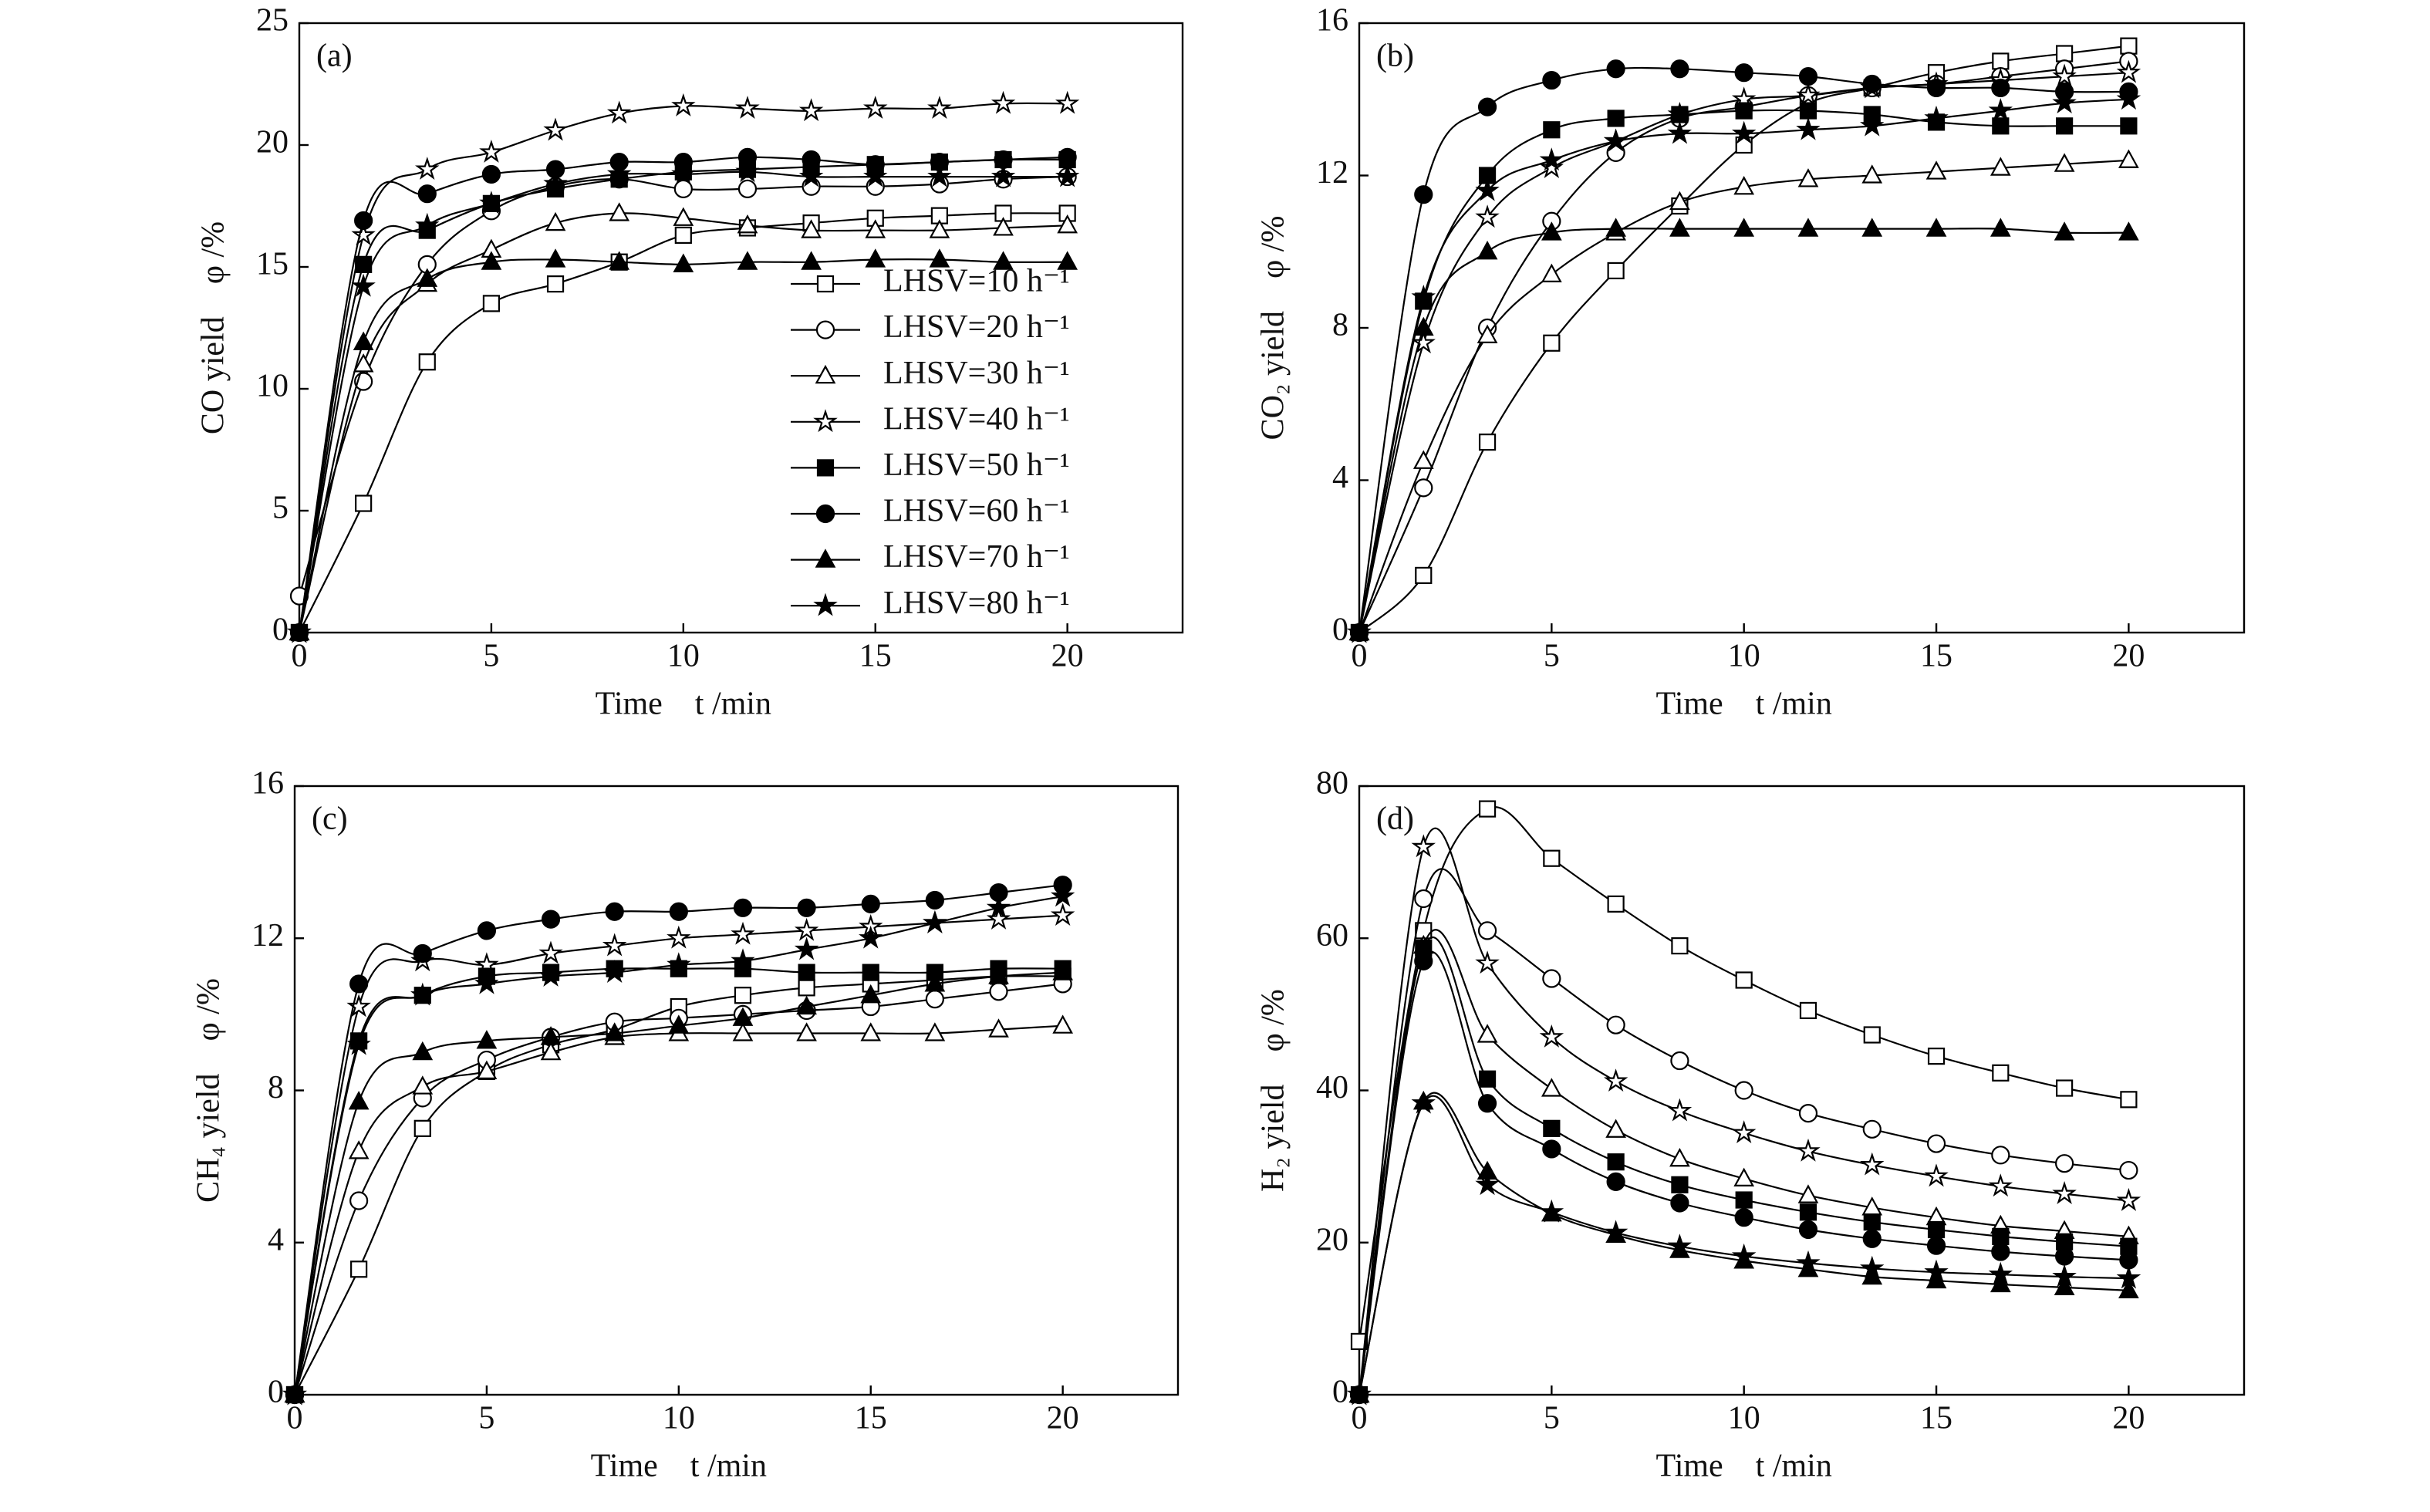  Describe the element at coordinates (1360, 1418) in the screenshot. I see `x-tick-label: 0` at that location.